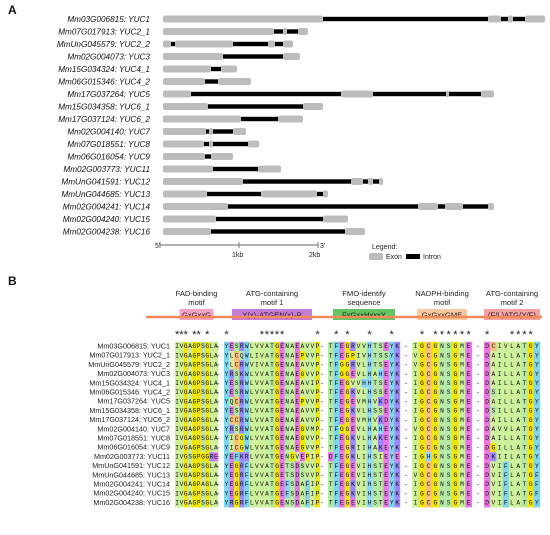 This screenshot has width=550, height=535. I want to click on residue-letter: M, so click(364, 401).